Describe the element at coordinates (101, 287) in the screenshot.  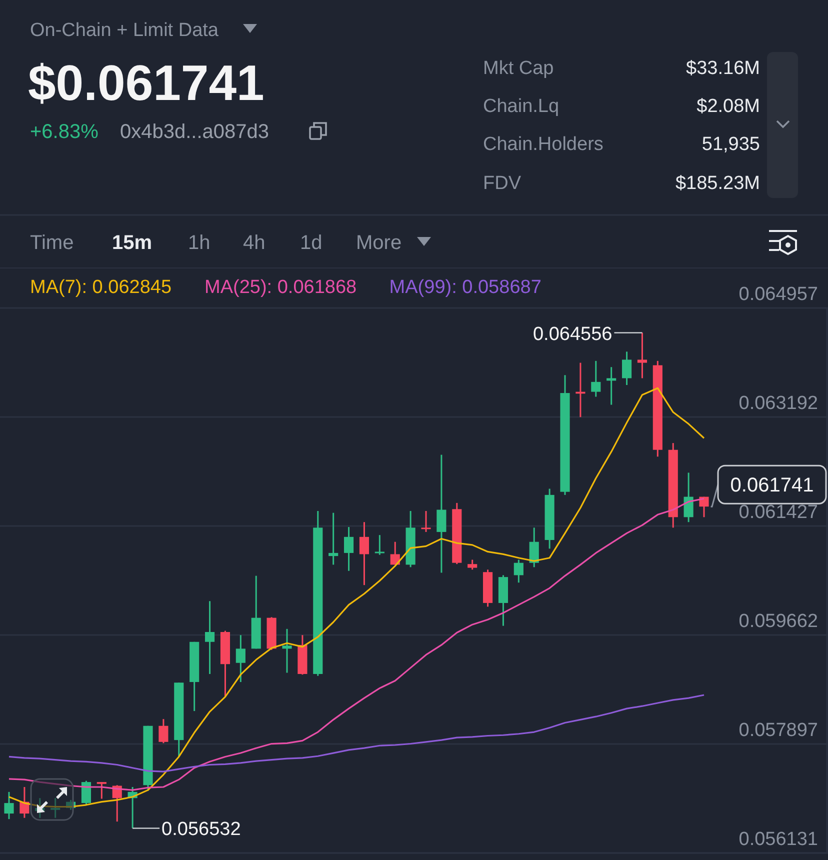
I see `text: MA(7): 0.062845` at that location.